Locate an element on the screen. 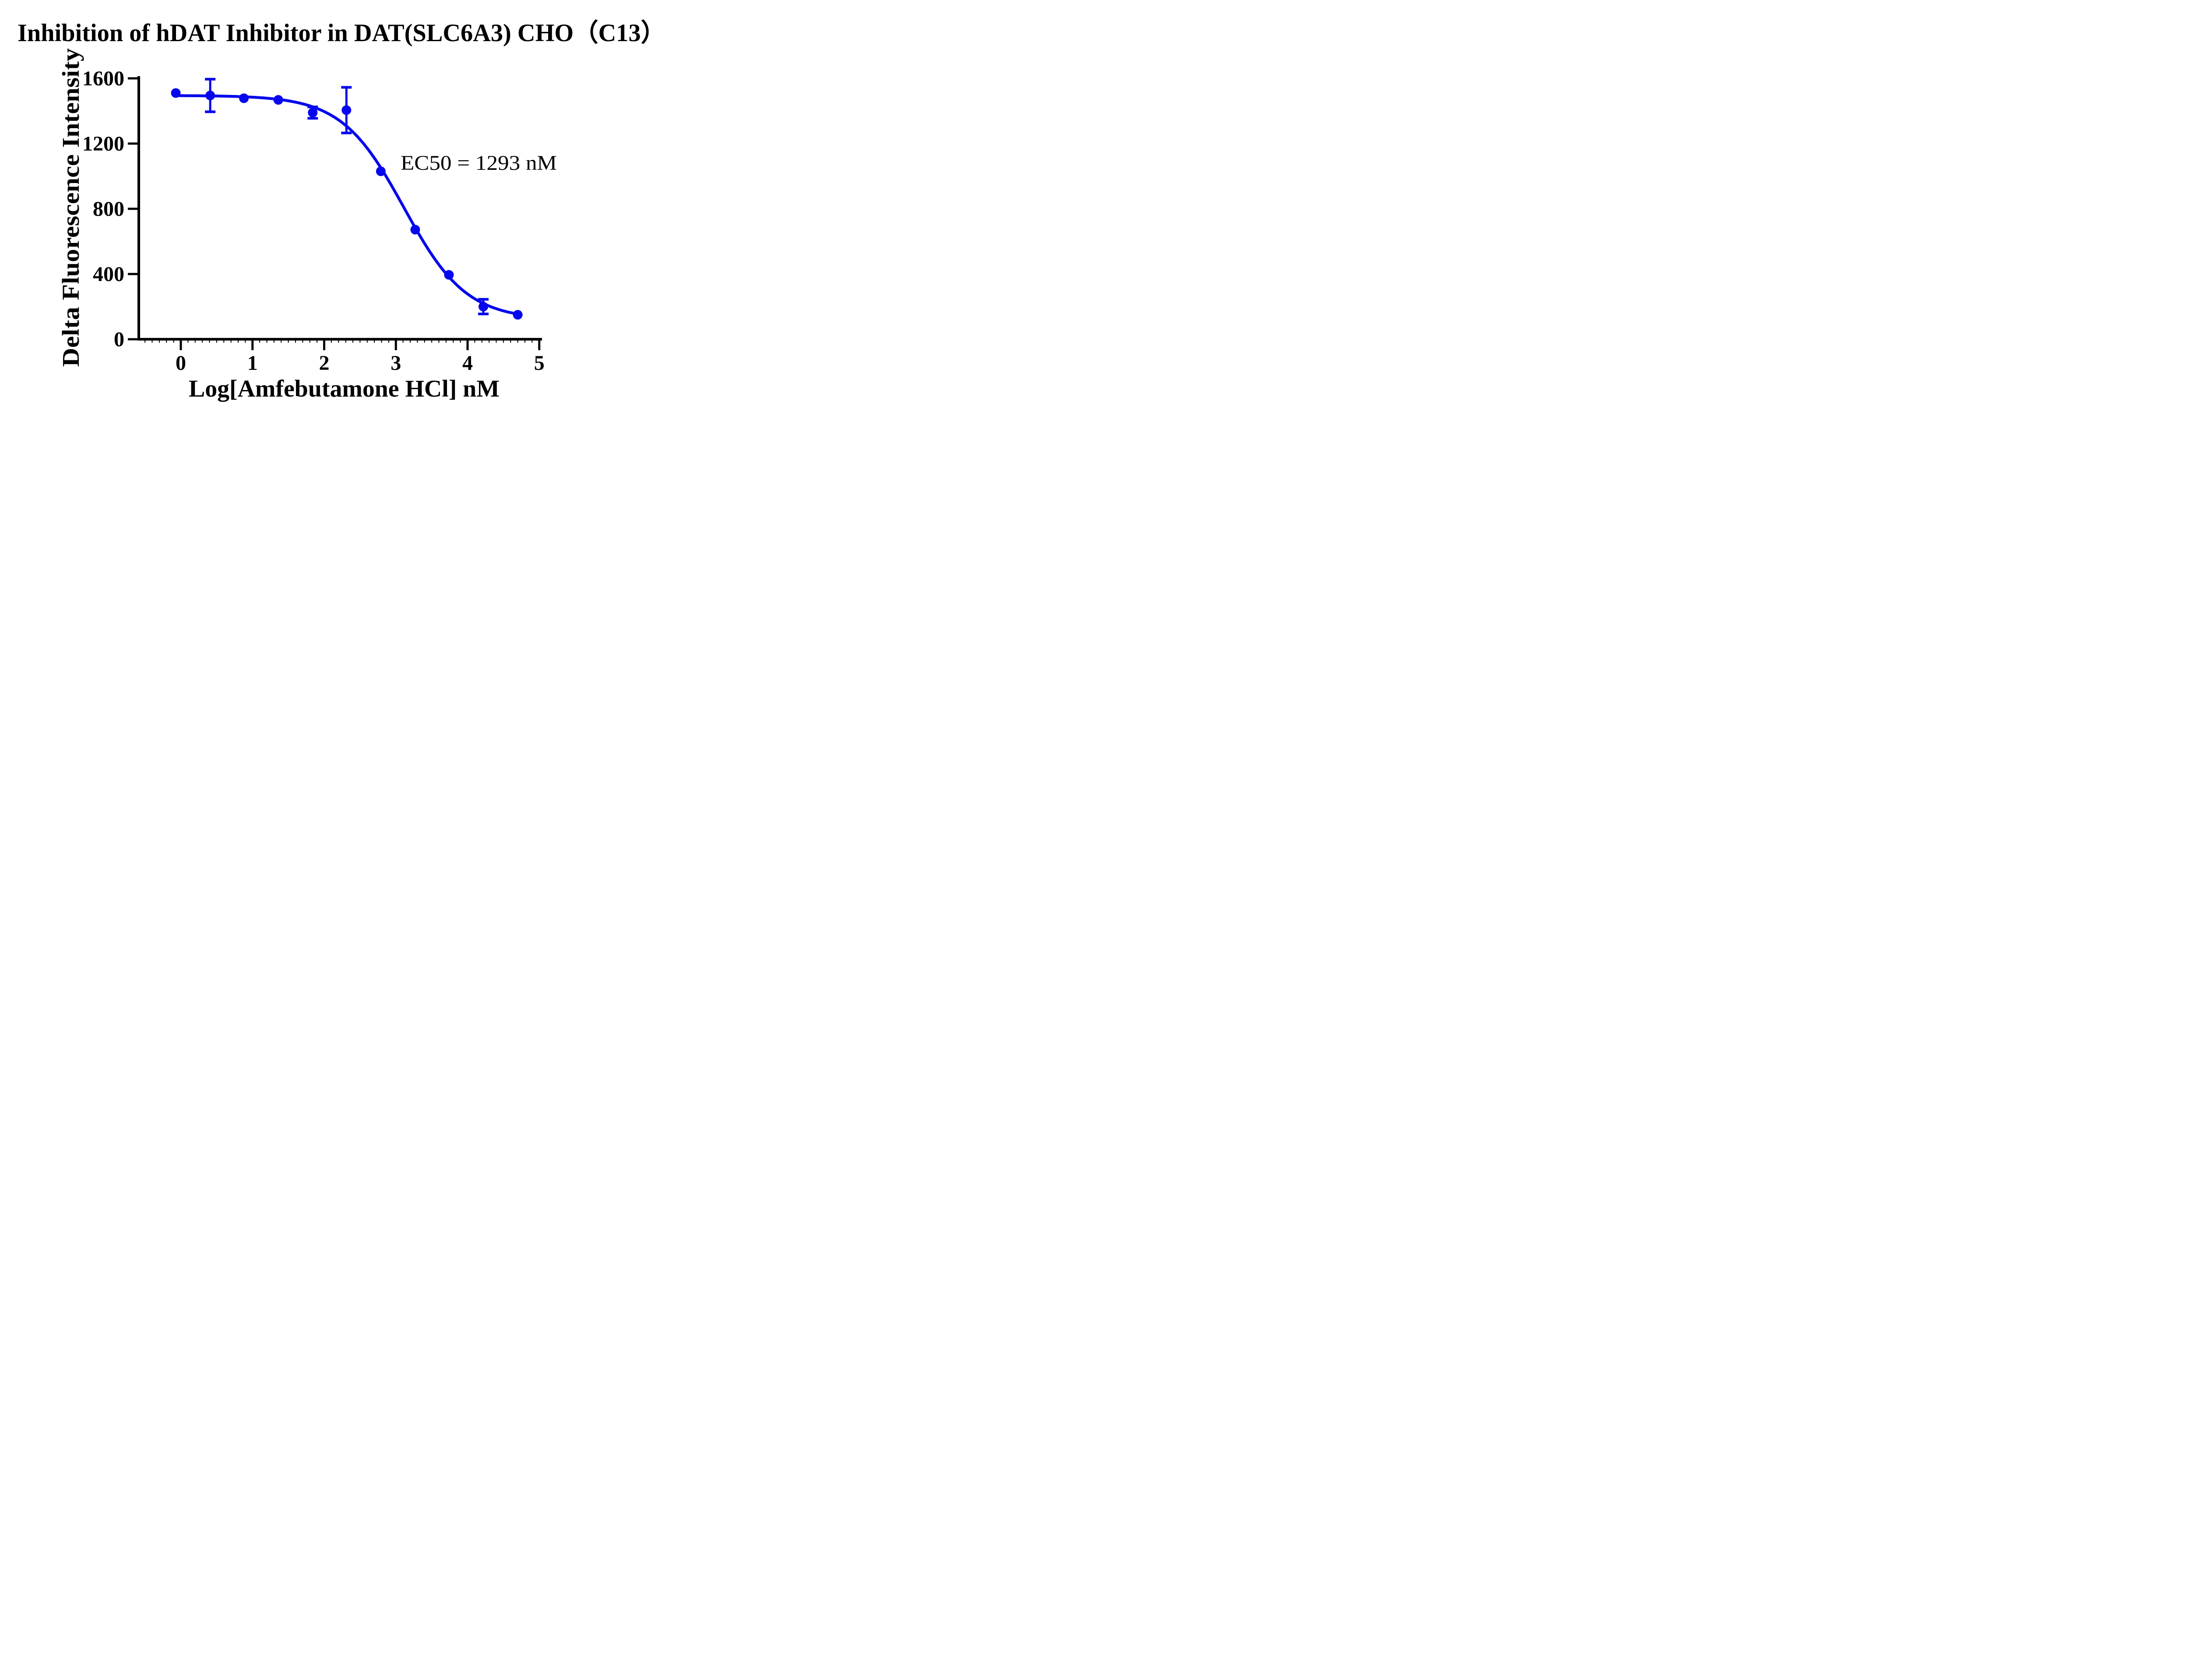 The image size is (2189, 1680). y-tick-label: 0 is located at coordinates (119, 339).